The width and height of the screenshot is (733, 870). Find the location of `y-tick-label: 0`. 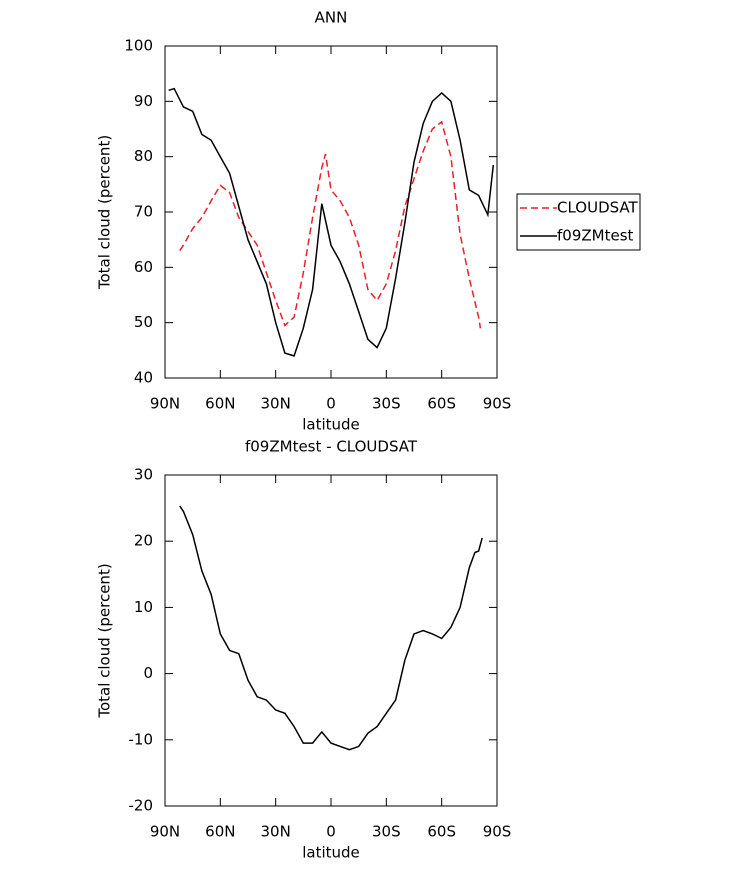

y-tick-label: 0 is located at coordinates (148, 673).